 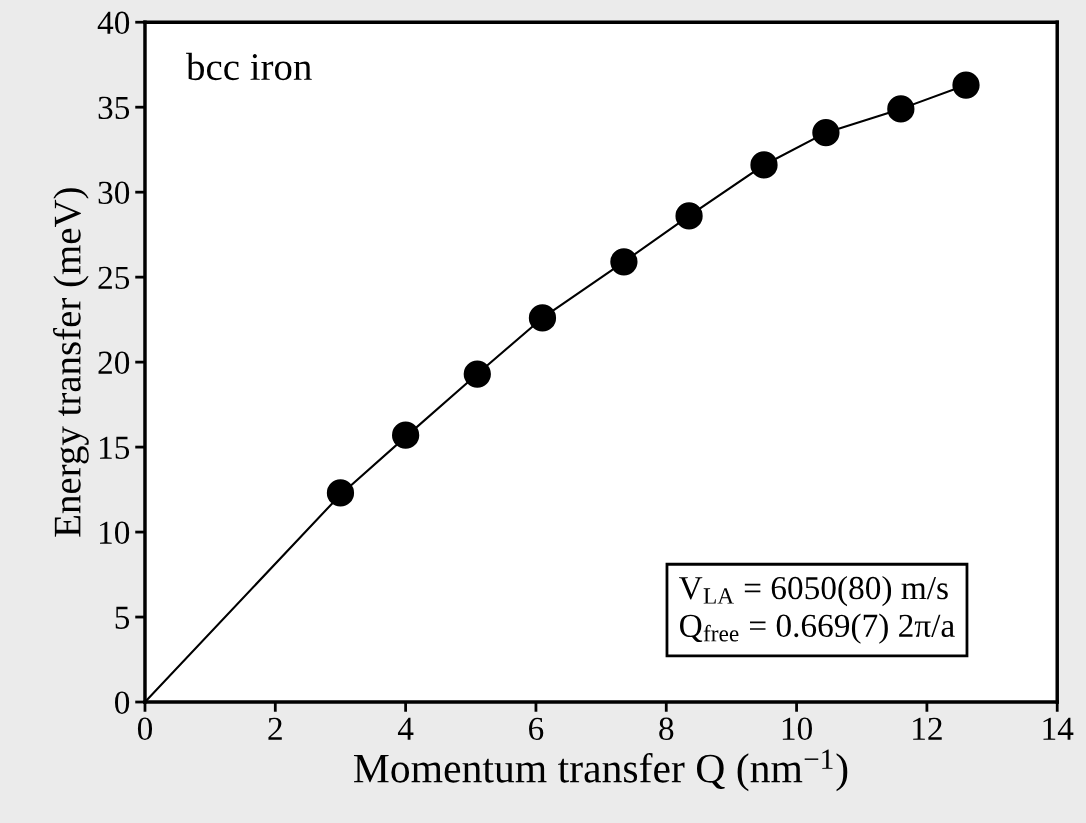 What do you see at coordinates (115, 447) in the screenshot?
I see `y-tick-label: 15` at bounding box center [115, 447].